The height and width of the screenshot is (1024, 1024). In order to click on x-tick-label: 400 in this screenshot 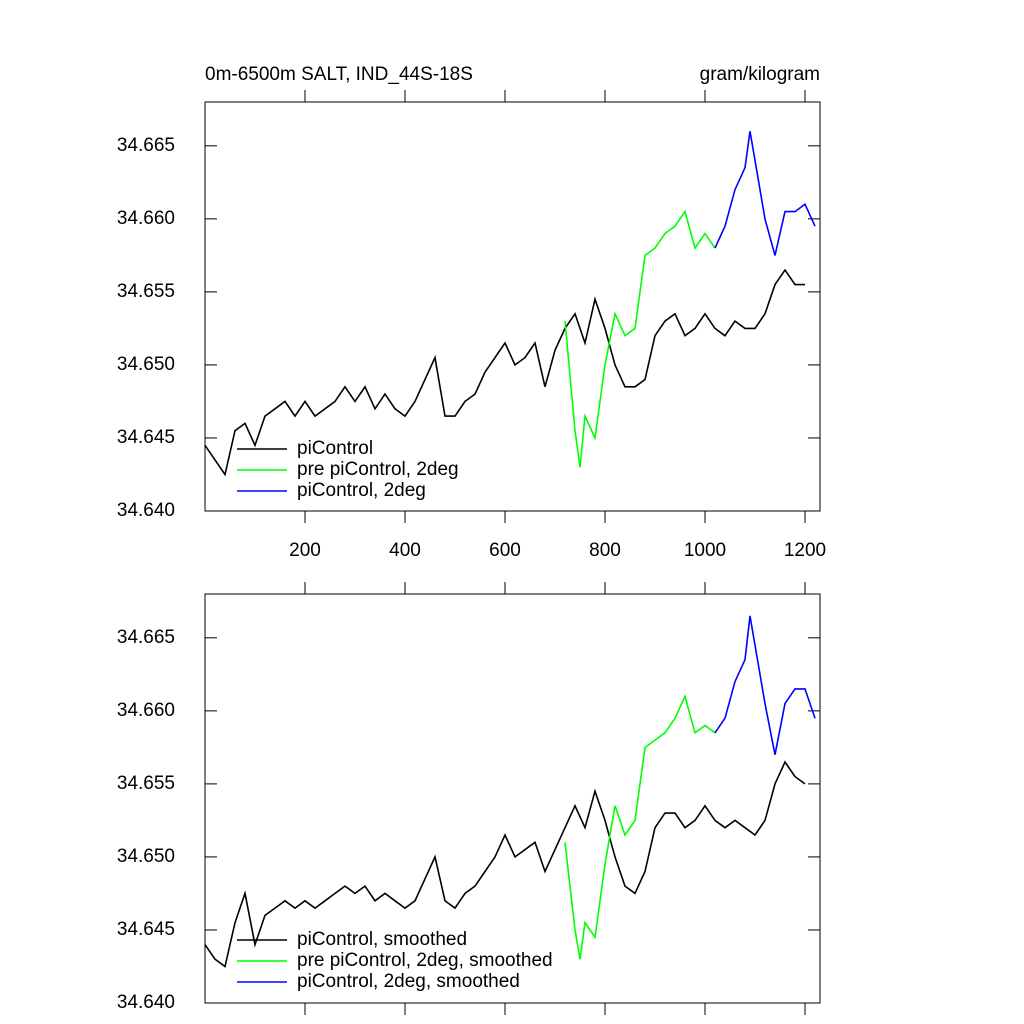, I will do `click(405, 550)`.